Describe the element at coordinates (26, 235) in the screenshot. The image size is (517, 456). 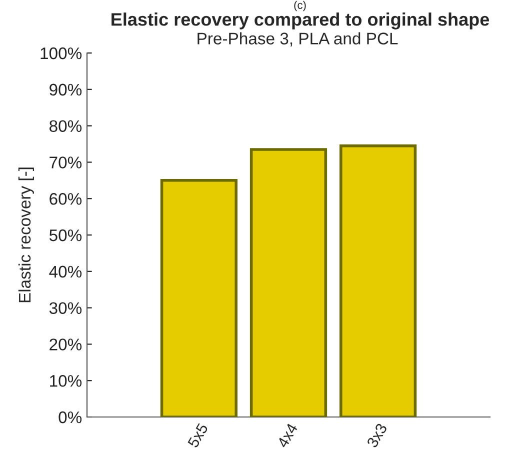
I see `y-axis-title: Elastic recovery [-]` at that location.